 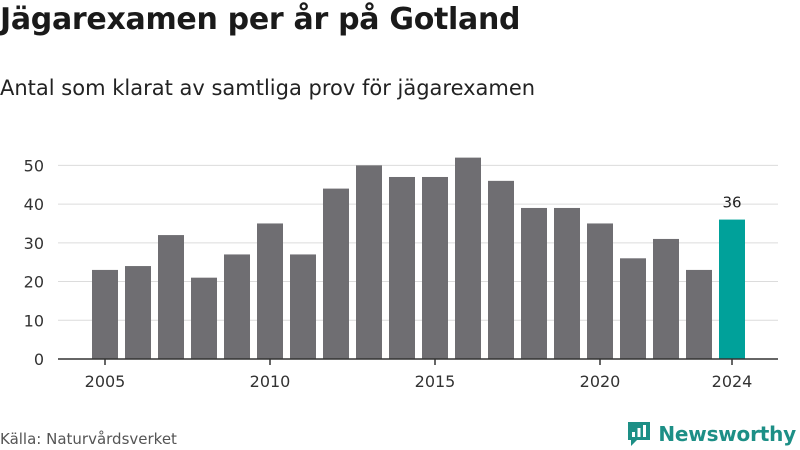 I want to click on newsworthy-logo-icon, so click(x=639, y=434).